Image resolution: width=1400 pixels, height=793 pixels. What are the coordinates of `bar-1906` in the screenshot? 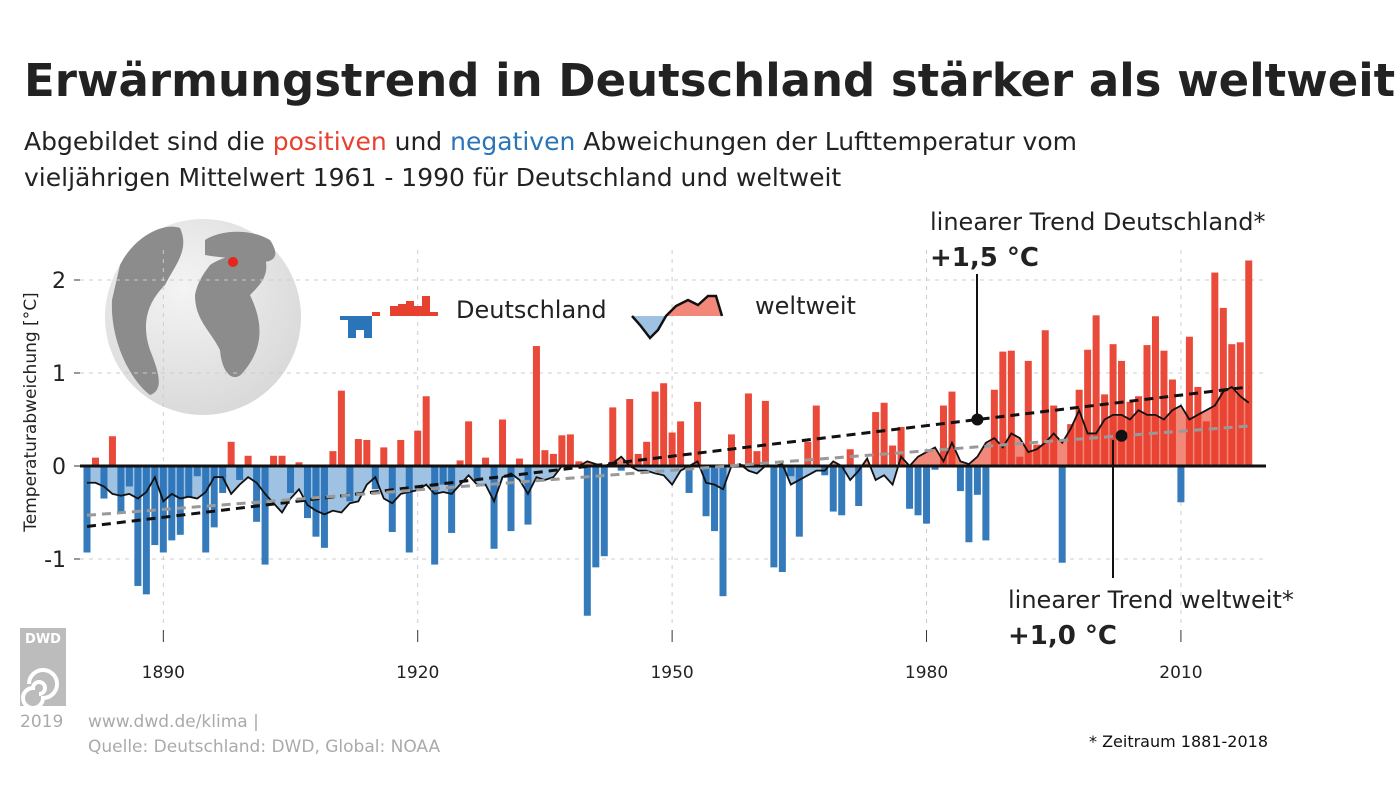 It's located at (299, 464).